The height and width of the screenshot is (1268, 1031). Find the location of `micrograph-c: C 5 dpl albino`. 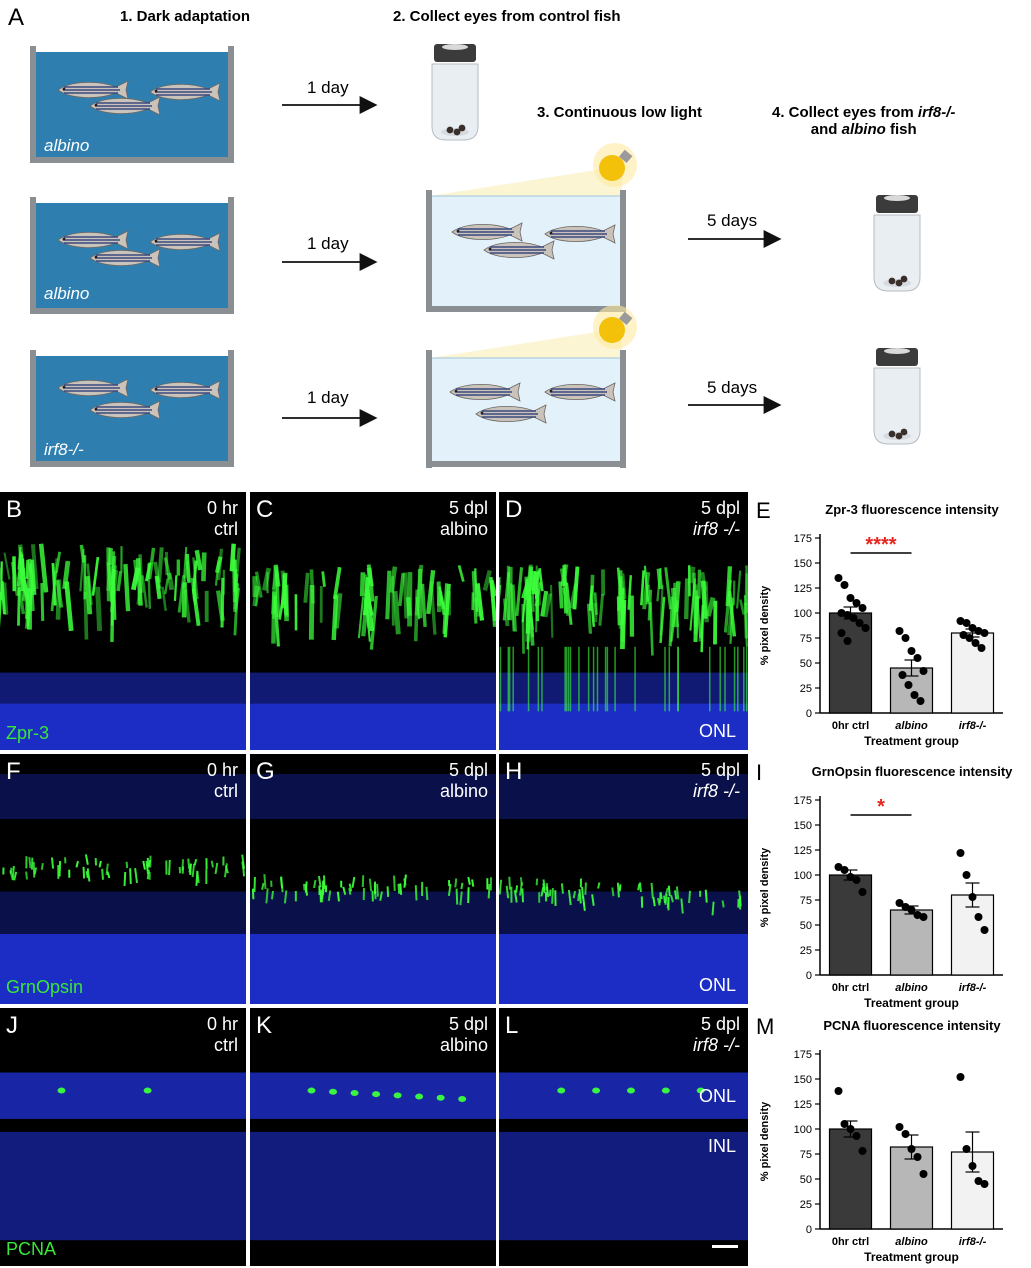

micrograph-c: C 5 dpl albino is located at coordinates (373, 621).